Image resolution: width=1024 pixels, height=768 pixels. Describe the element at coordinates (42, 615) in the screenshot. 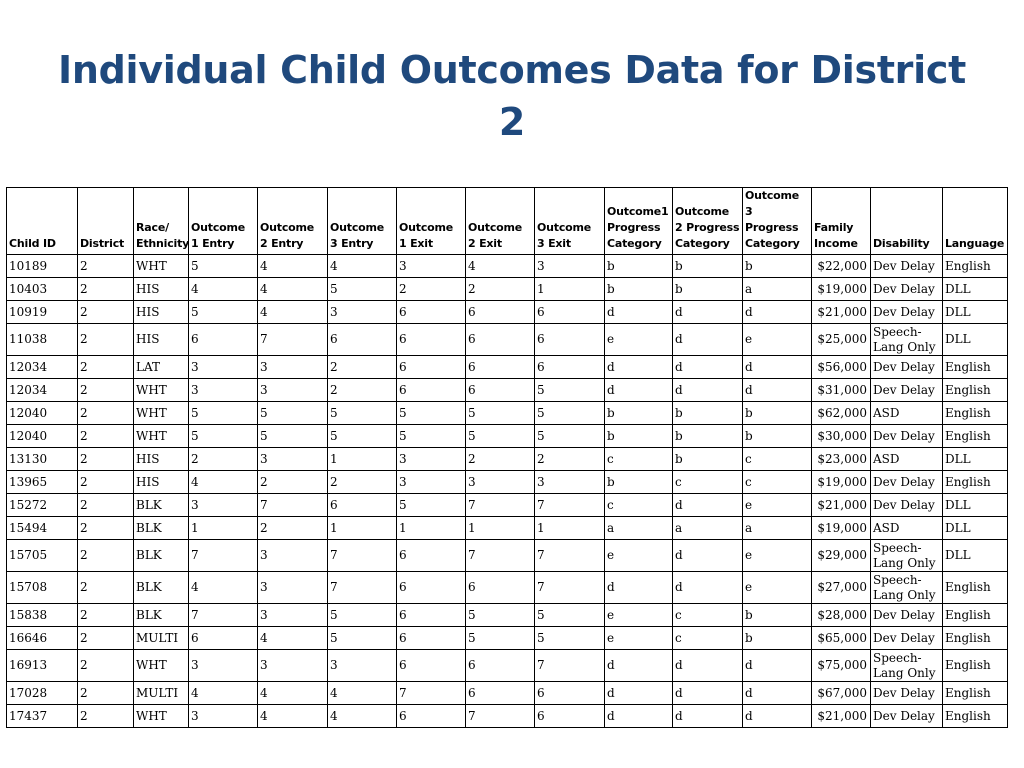

I see `table-cell: 15838` at that location.